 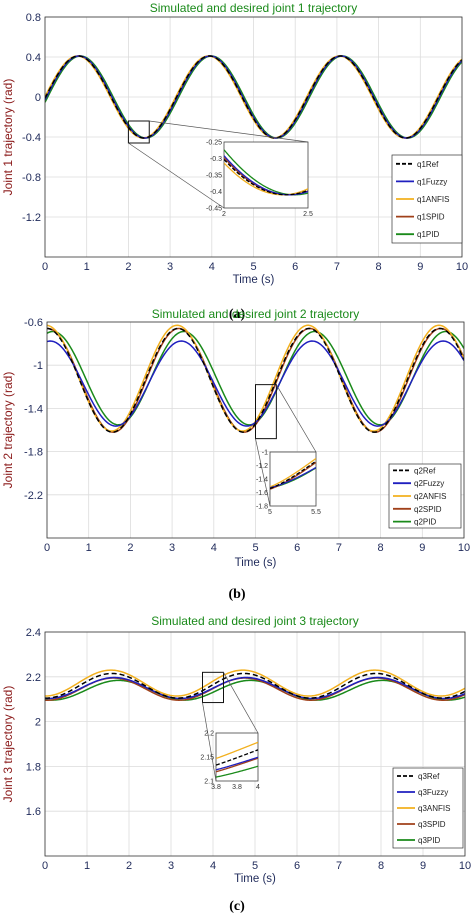 I want to click on legend-entry: q1Fuzzy, so click(x=432, y=181).